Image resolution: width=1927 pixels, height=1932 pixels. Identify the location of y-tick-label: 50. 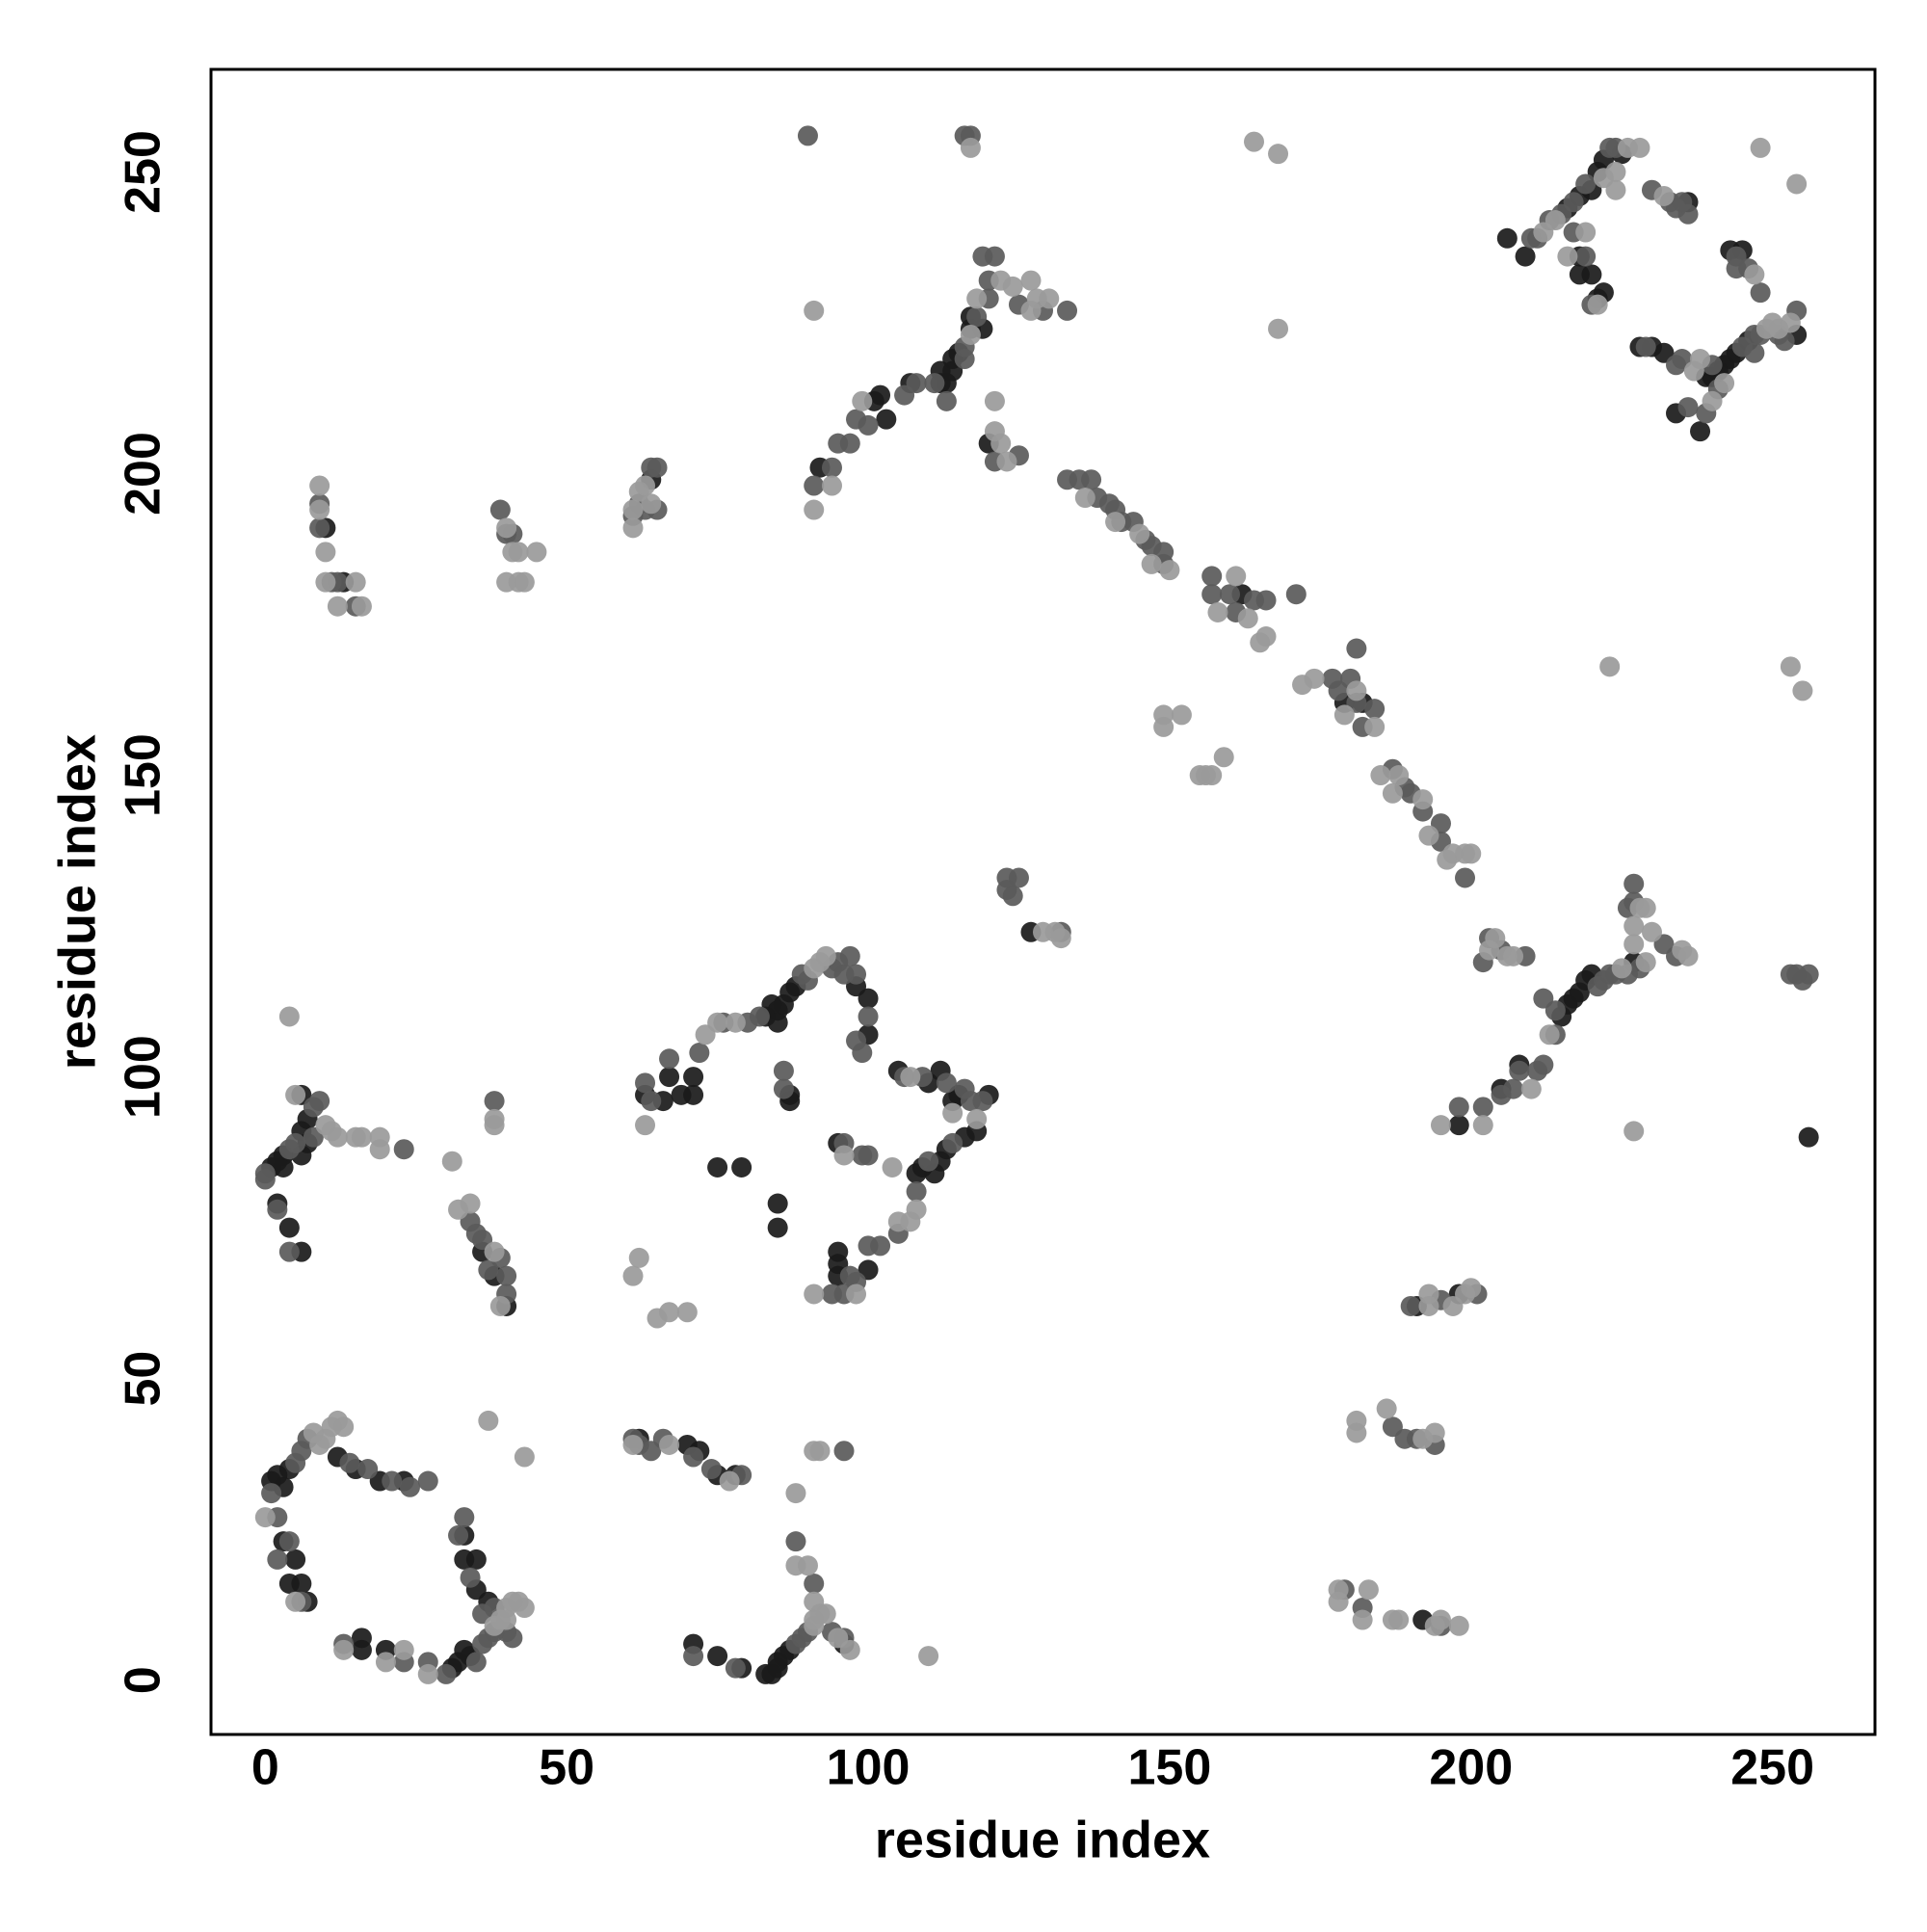
(144, 1379).